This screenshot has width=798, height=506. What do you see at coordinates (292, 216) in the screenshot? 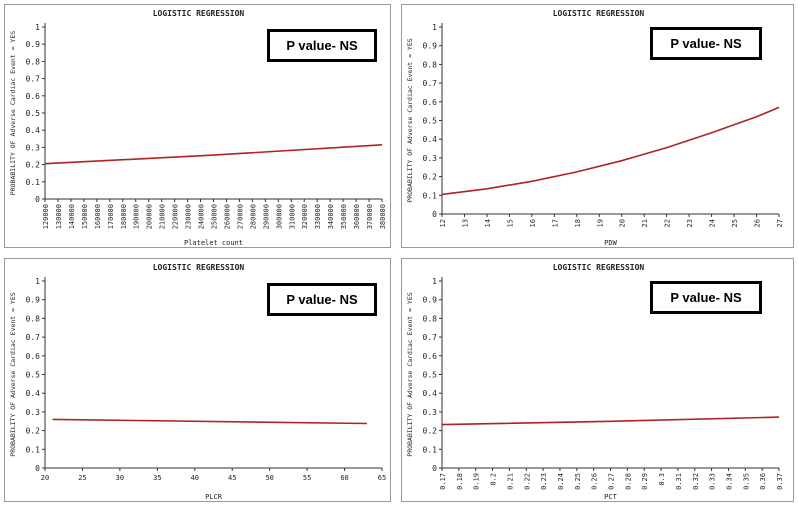
I see `x-tick-label: 310000` at bounding box center [292, 216].